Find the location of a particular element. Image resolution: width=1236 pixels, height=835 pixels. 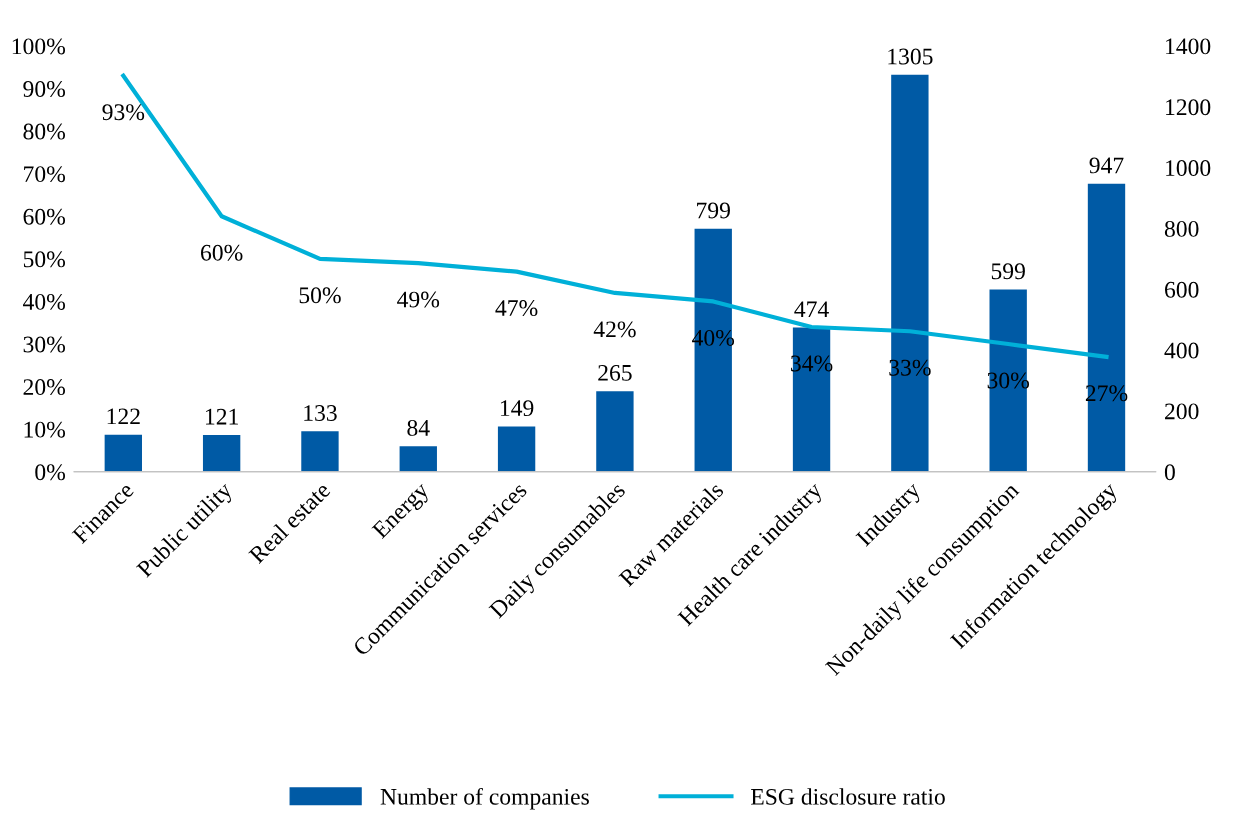

data-label: 133 is located at coordinates (320, 413).